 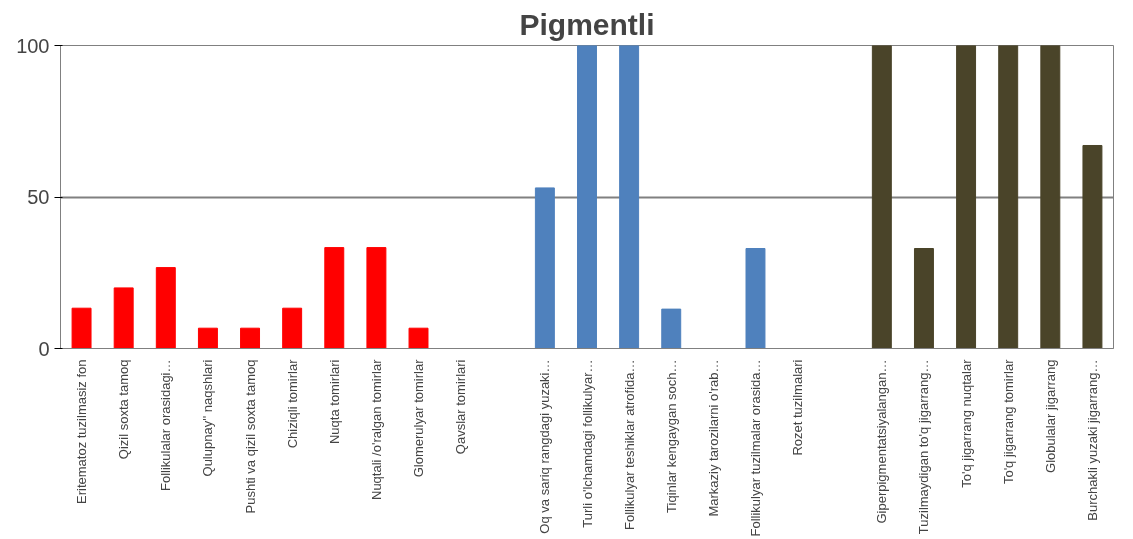 I want to click on y-tick-label: 0, so click(x=44, y=348).